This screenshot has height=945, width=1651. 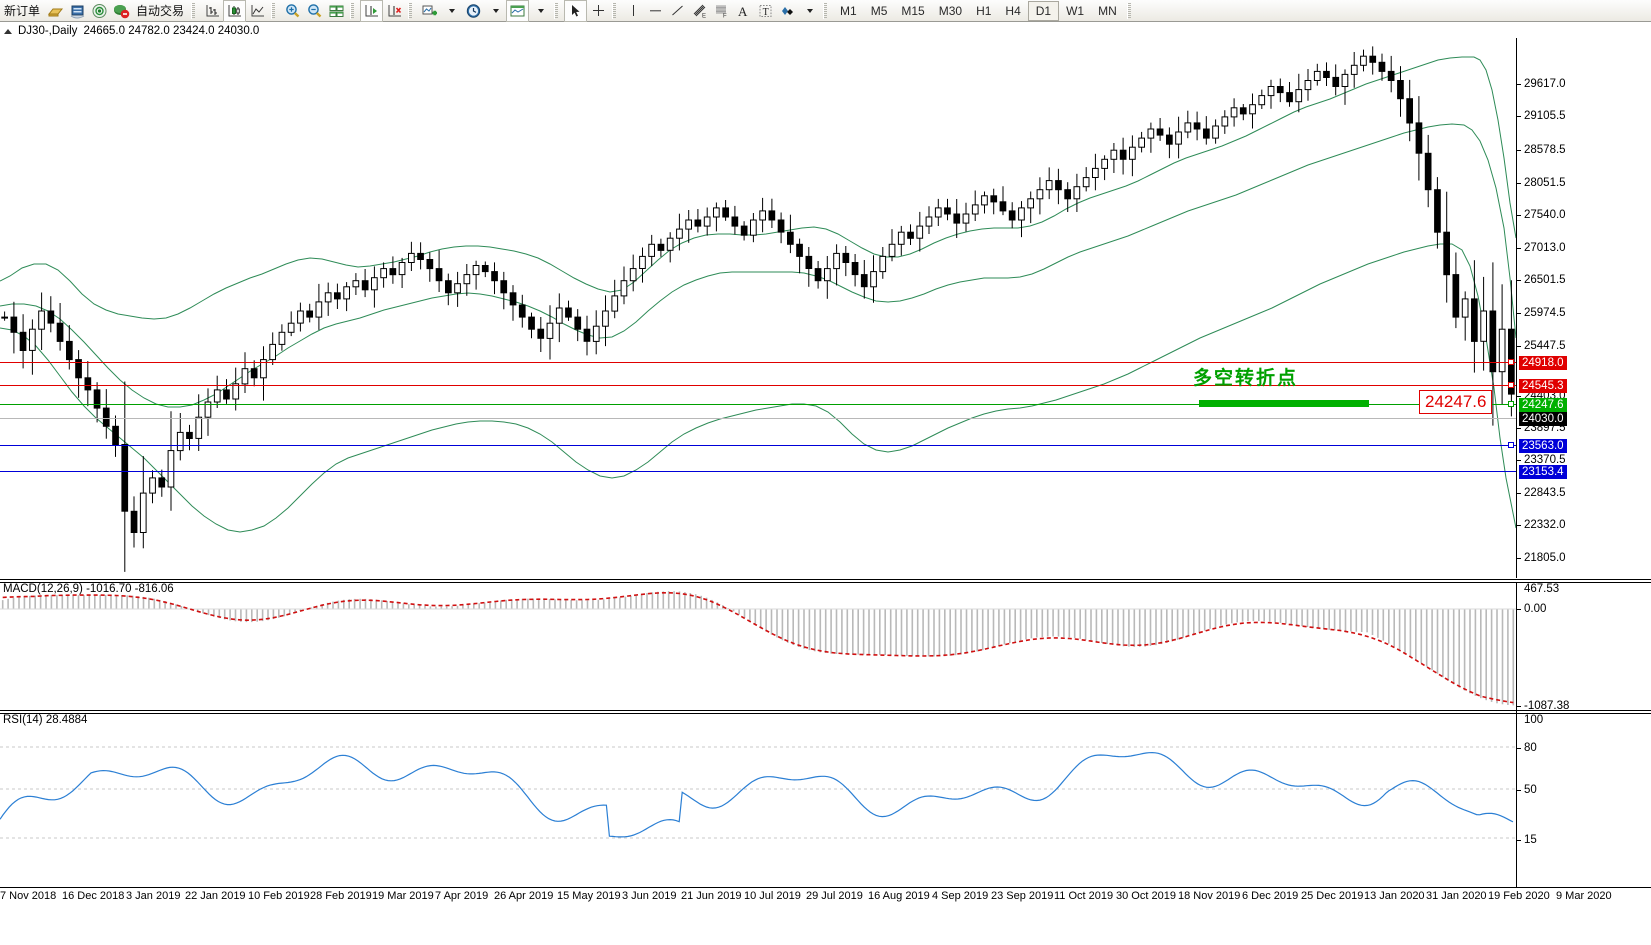 I want to click on macd-pane-label: MACD(12,26,9) -1016.70 -816.06, so click(x=88, y=589).